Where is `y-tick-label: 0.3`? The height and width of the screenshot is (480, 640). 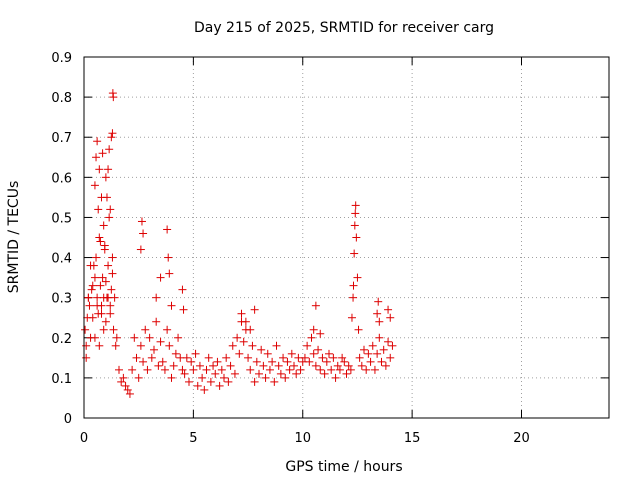
y-tick-label: 0.3 is located at coordinates (61, 299).